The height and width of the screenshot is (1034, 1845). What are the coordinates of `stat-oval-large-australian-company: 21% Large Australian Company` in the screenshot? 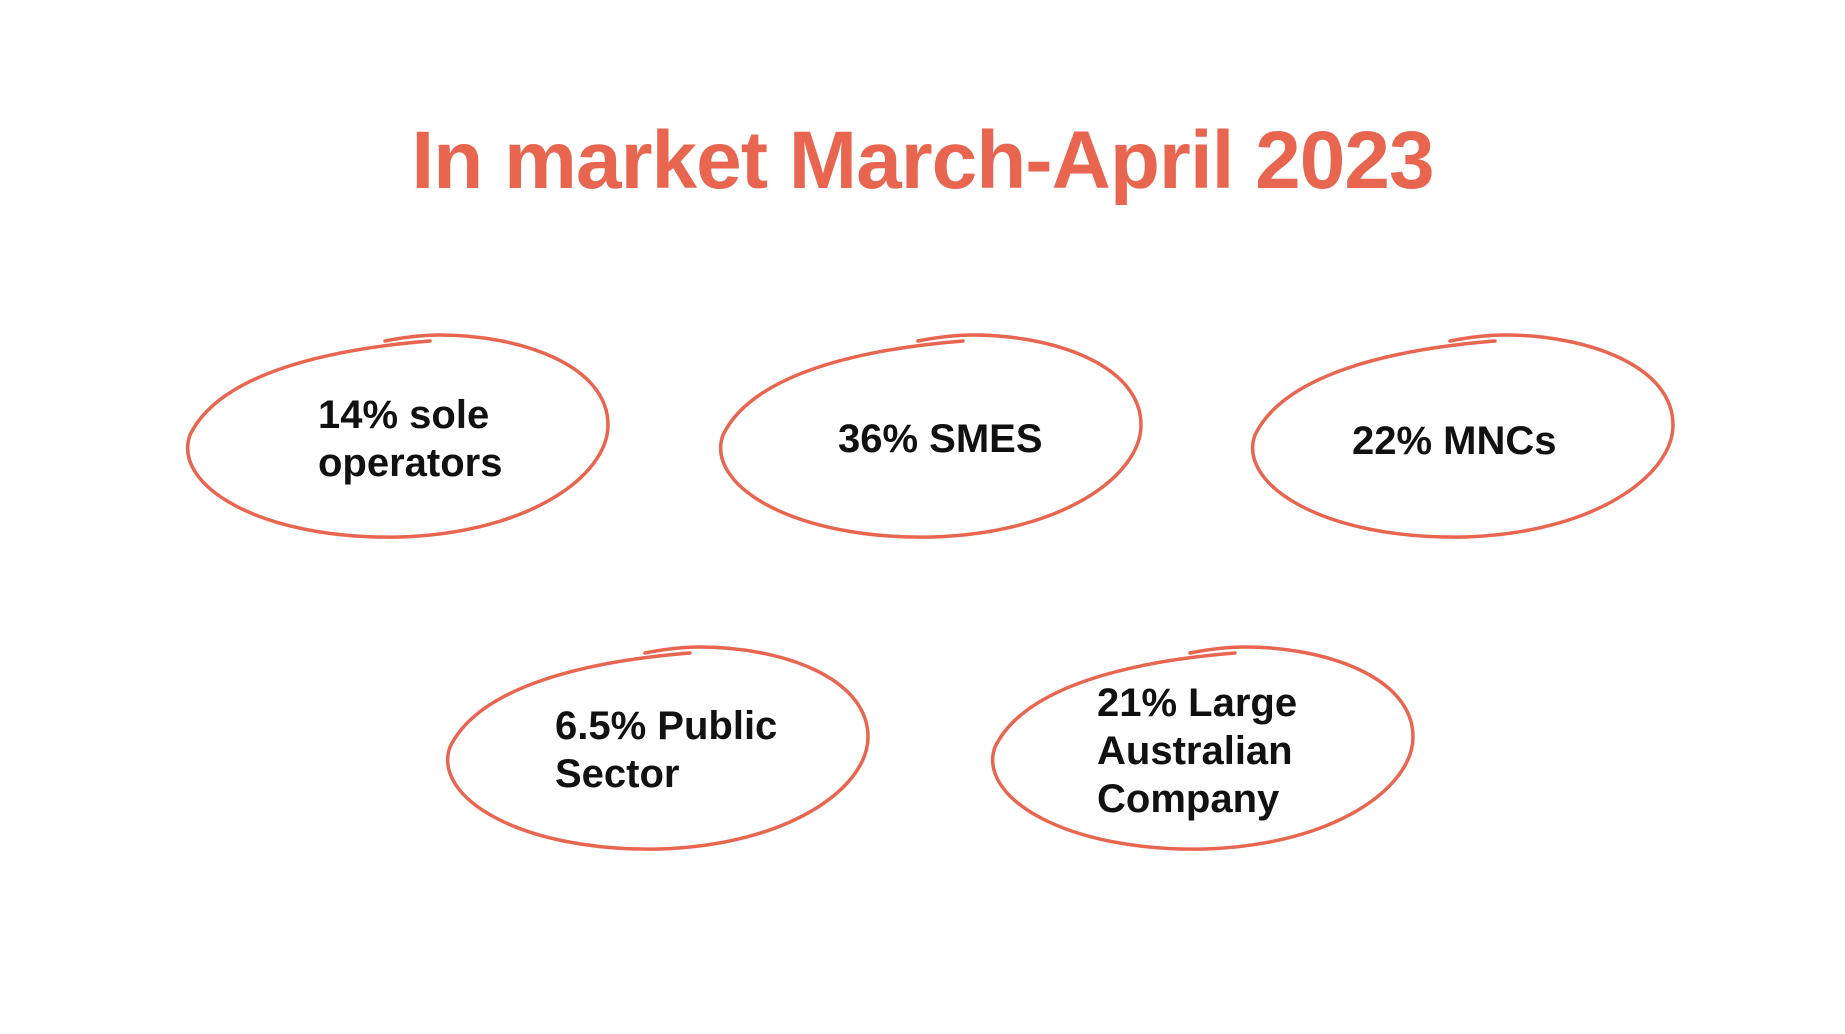 It's located at (1205, 747).